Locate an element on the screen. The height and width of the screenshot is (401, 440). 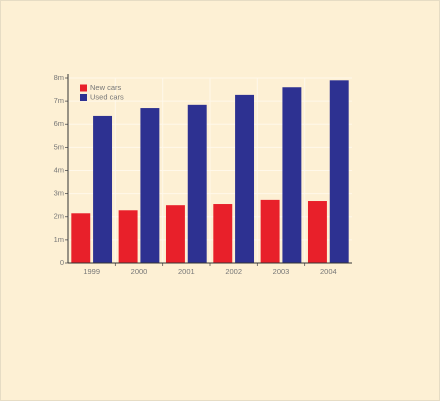
y-tick-label: 4m is located at coordinates (59, 169).